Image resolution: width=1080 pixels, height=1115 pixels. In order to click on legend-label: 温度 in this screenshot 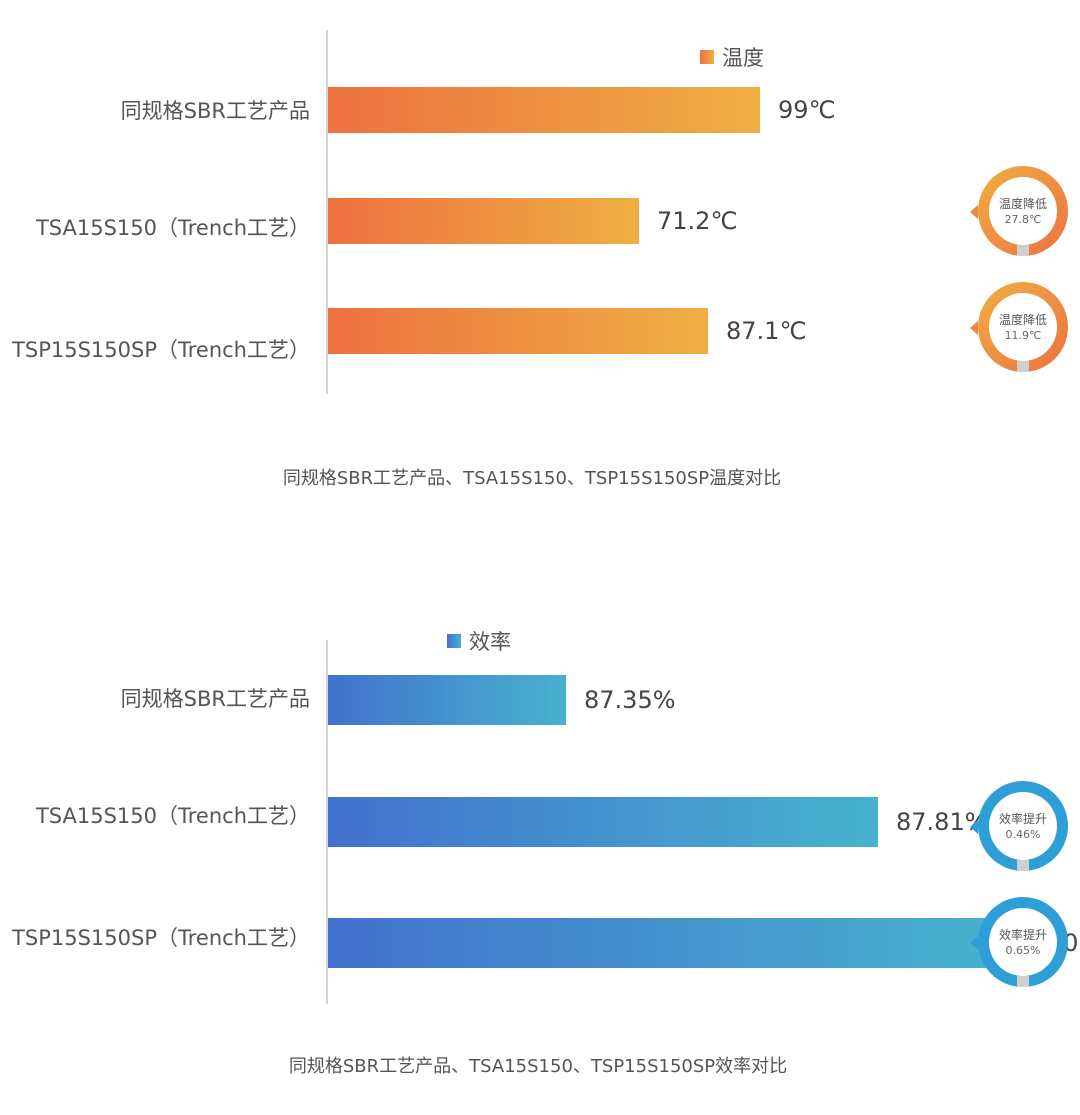, I will do `click(743, 58)`.